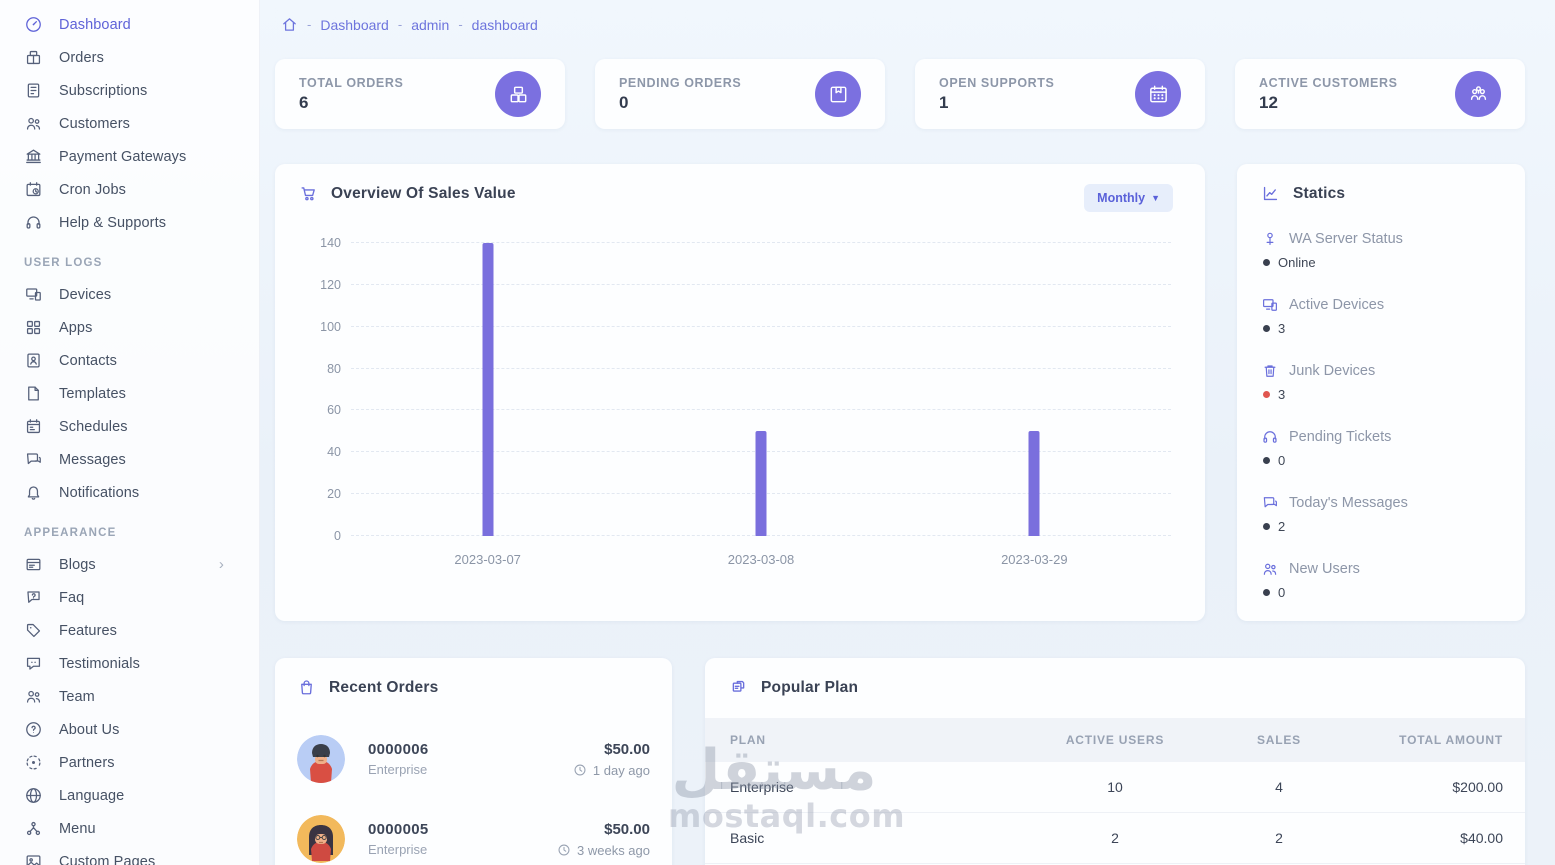  I want to click on sidebar-item-dashboard: Dashboard, so click(130, 24).